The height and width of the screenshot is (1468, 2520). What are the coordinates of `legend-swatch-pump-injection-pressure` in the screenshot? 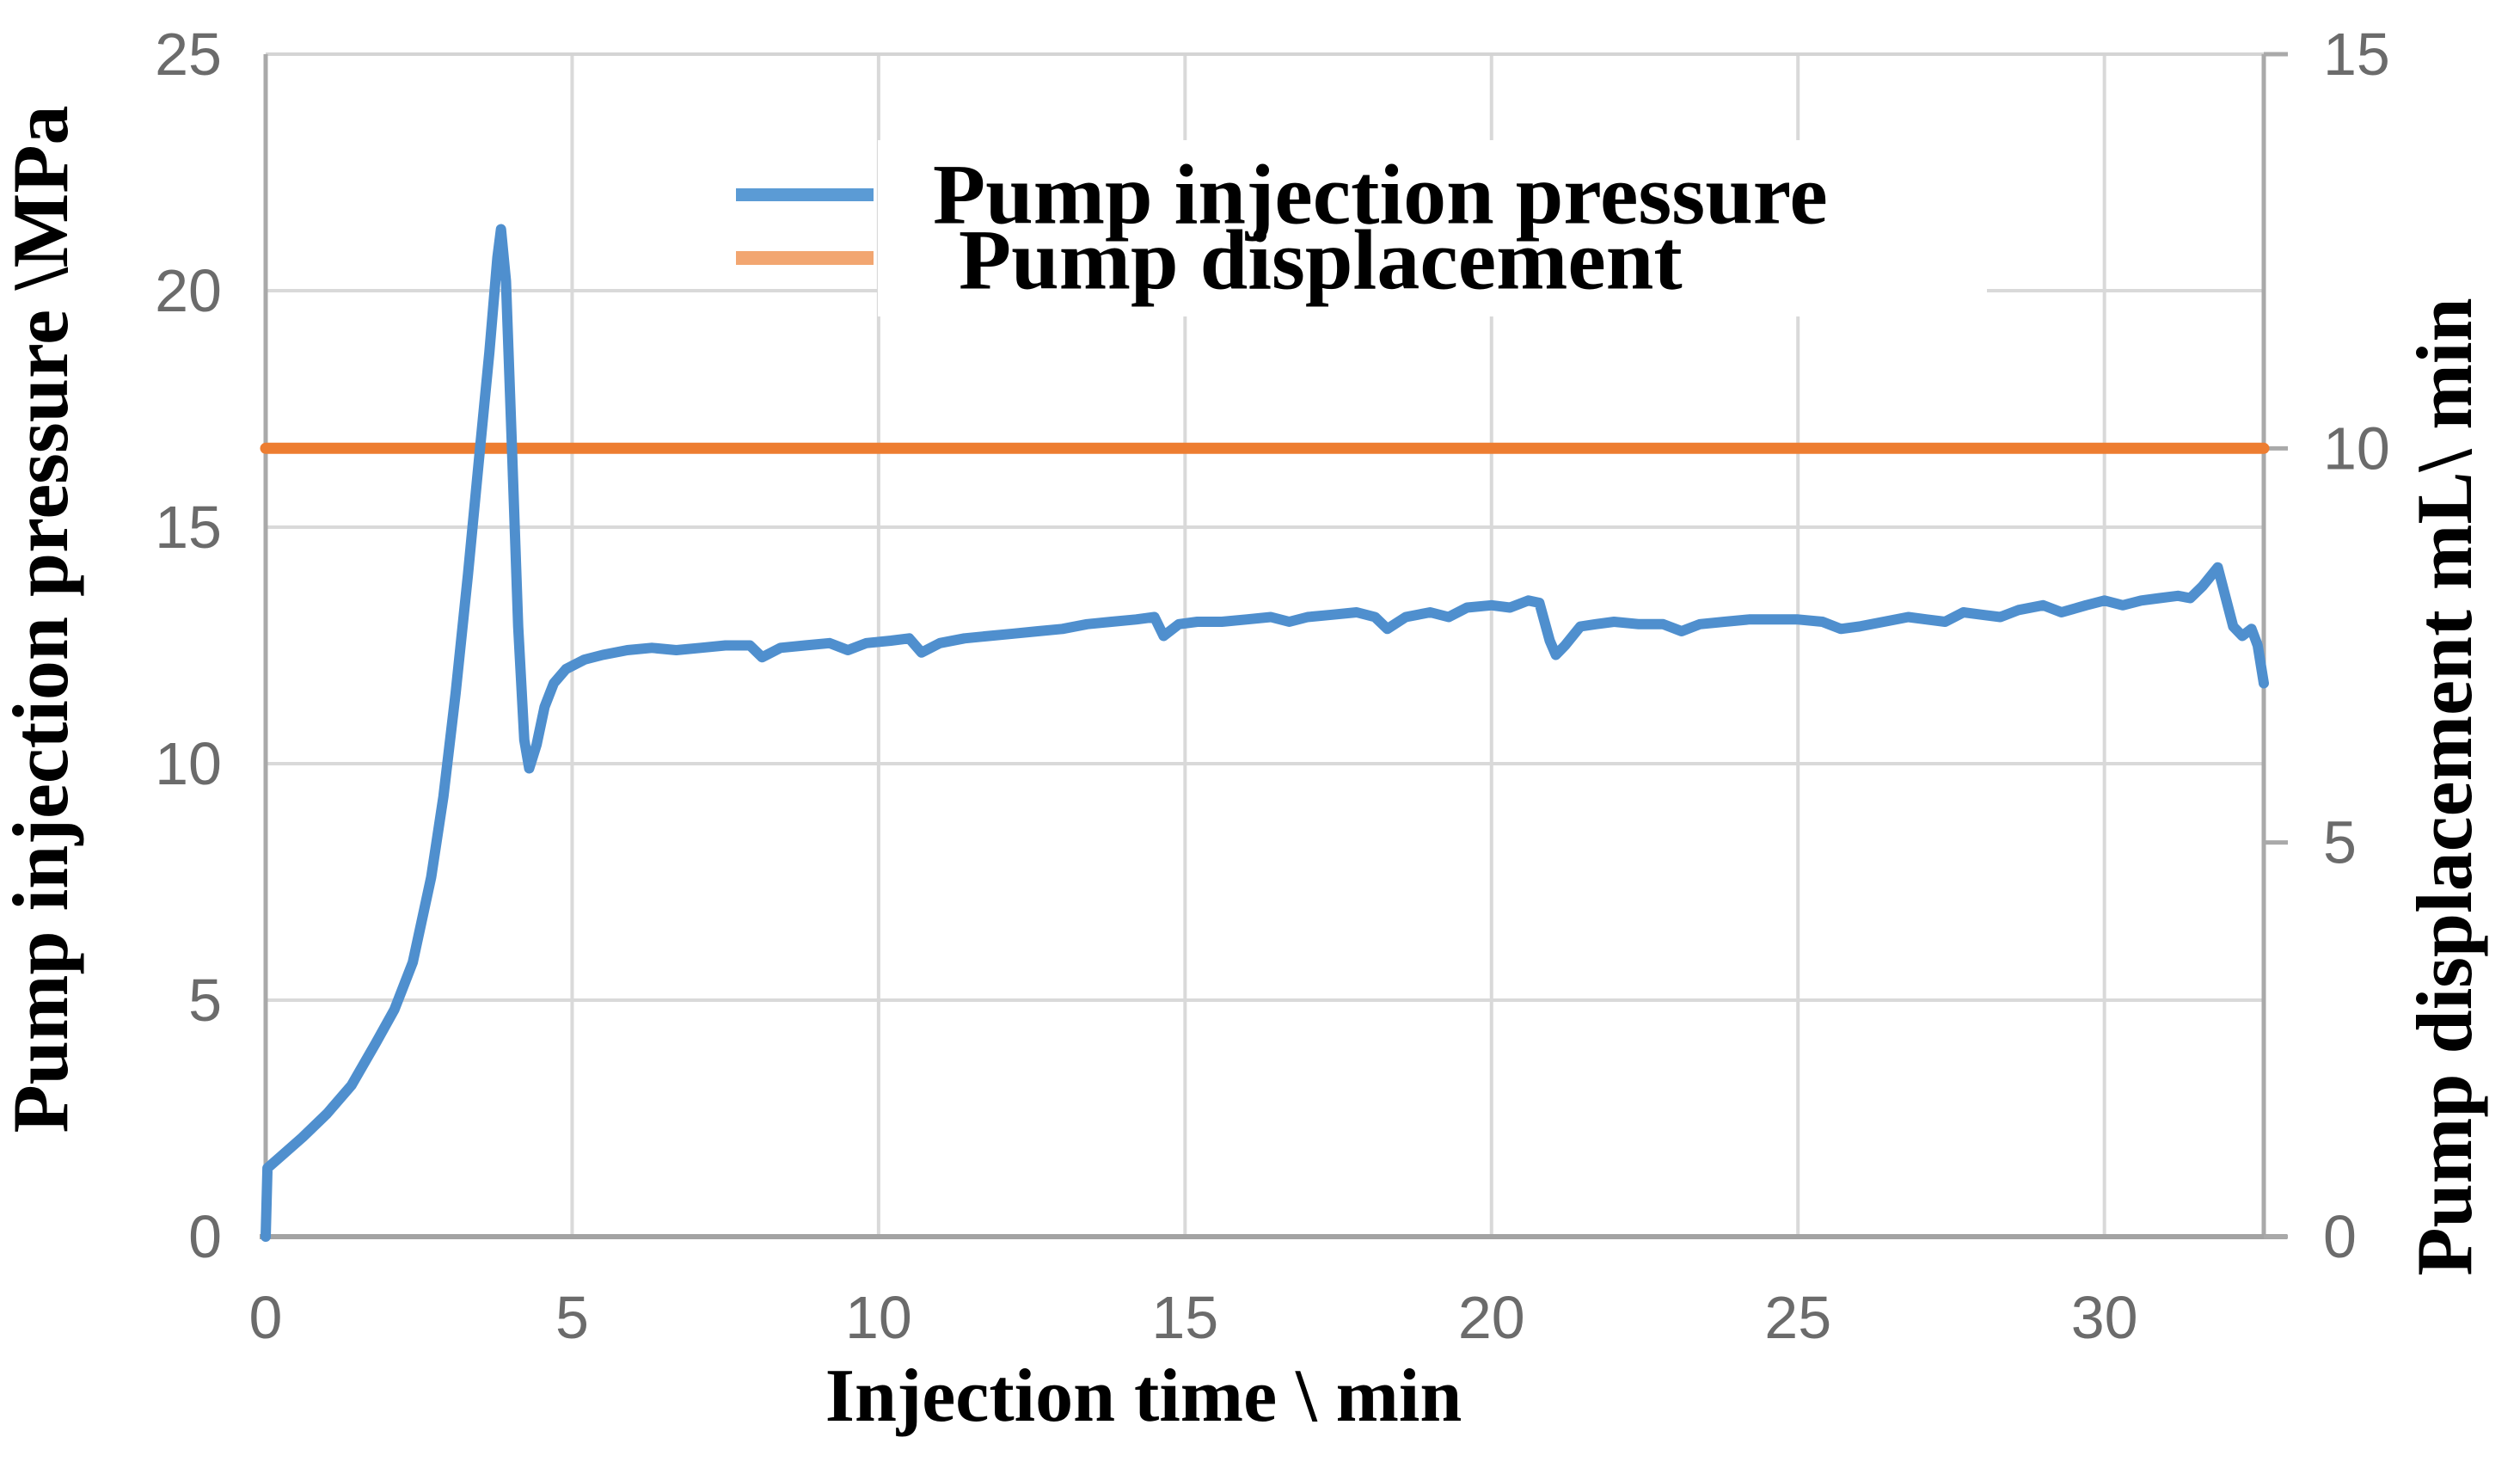 It's located at (805, 195).